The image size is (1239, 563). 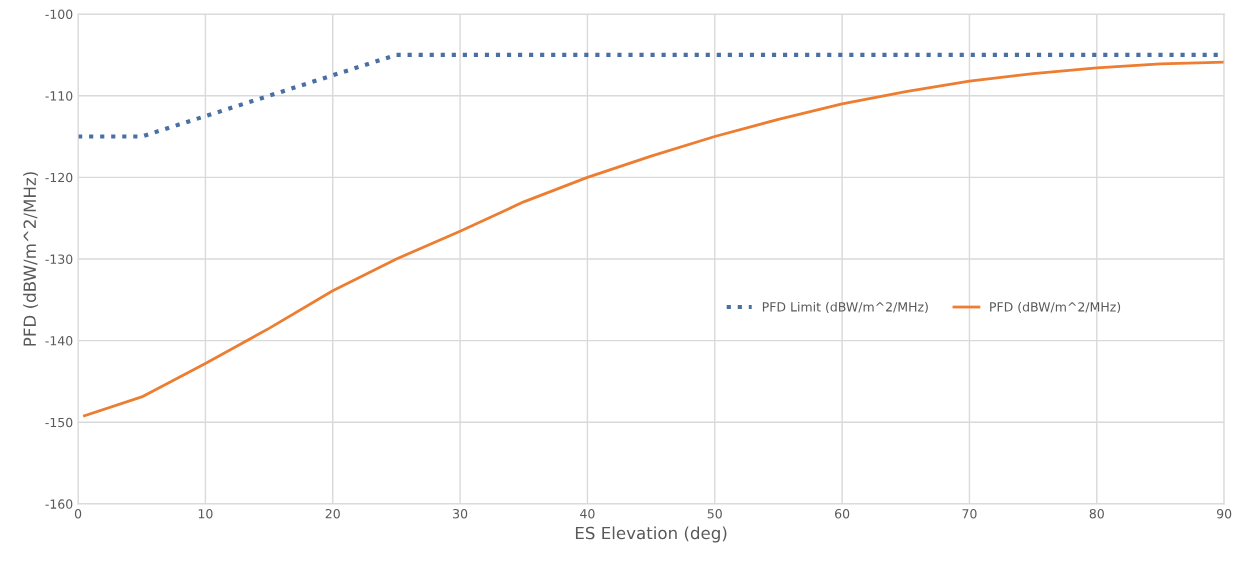 I want to click on x-tick-label: 50, so click(x=714, y=513).